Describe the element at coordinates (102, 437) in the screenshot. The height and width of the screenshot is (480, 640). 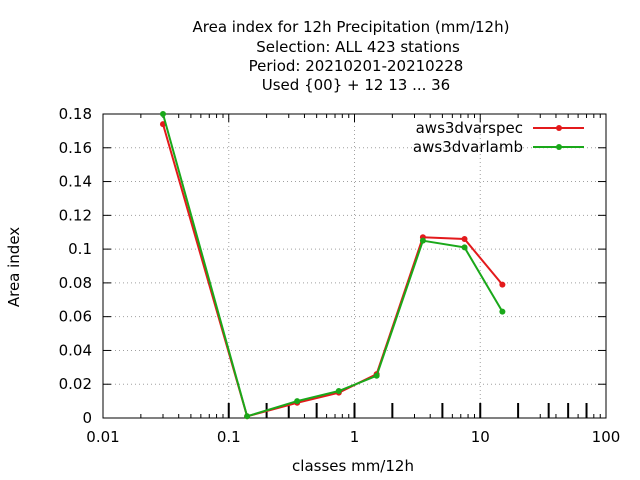
I see `x-tick-label: 0.01` at that location.